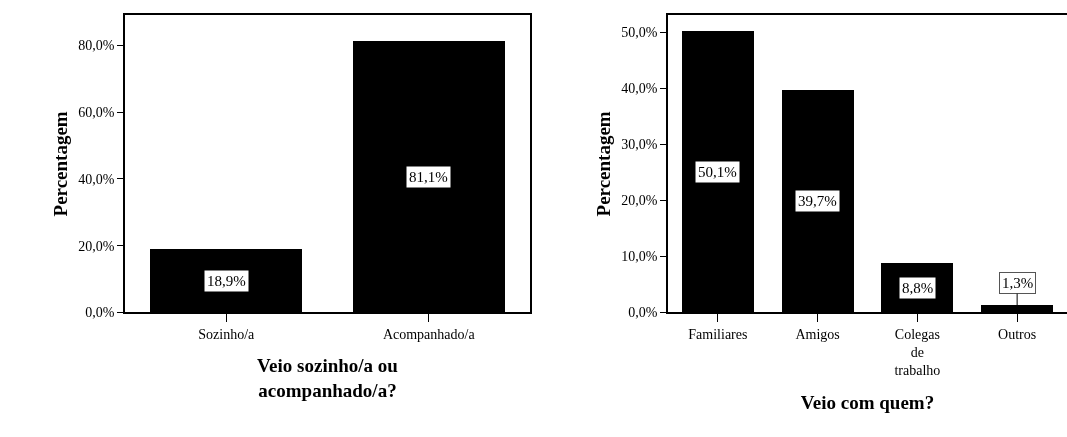  Describe the element at coordinates (639, 145) in the screenshot. I see `y-tick-label: 30,0%` at that location.